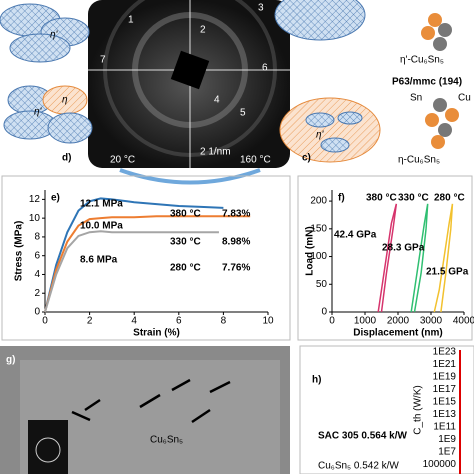 The width and height of the screenshot is (474, 474). I want to click on annotation: 12.1 MPa, so click(101, 204).